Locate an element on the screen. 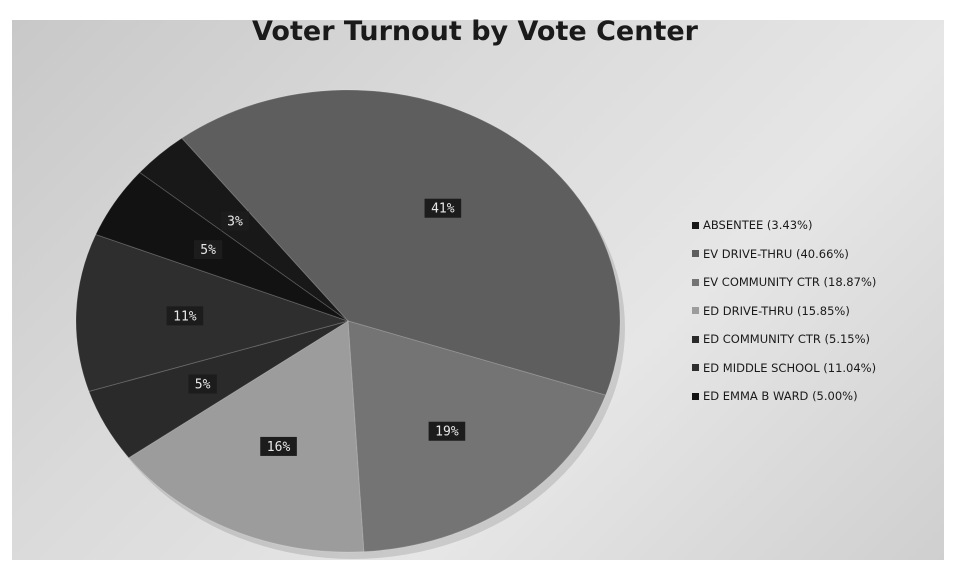  legend-item-ed-community-ctr: ED COMMUNITY CTR (5.15%) is located at coordinates (817, 339).